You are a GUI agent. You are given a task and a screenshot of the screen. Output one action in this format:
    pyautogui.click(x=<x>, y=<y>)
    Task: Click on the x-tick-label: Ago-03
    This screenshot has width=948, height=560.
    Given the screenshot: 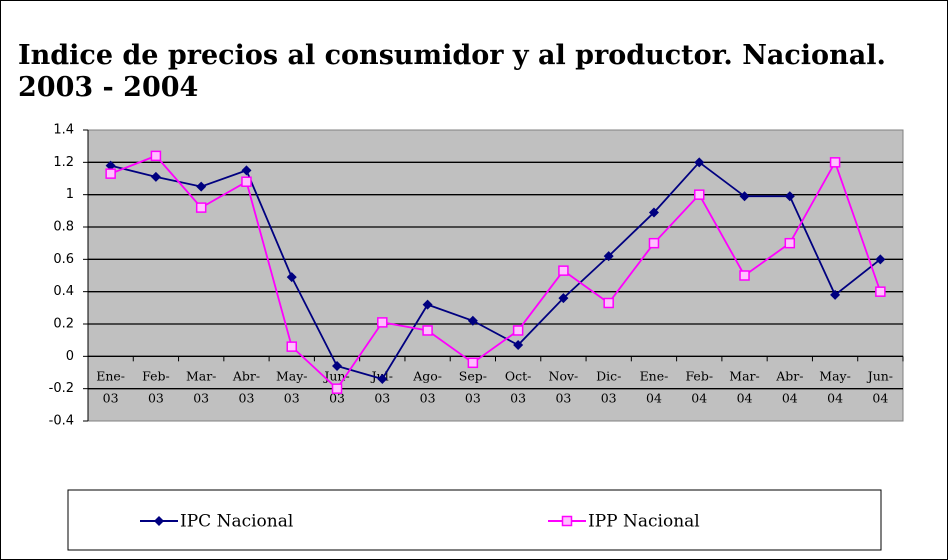 What is the action you would take?
    pyautogui.click(x=427, y=386)
    